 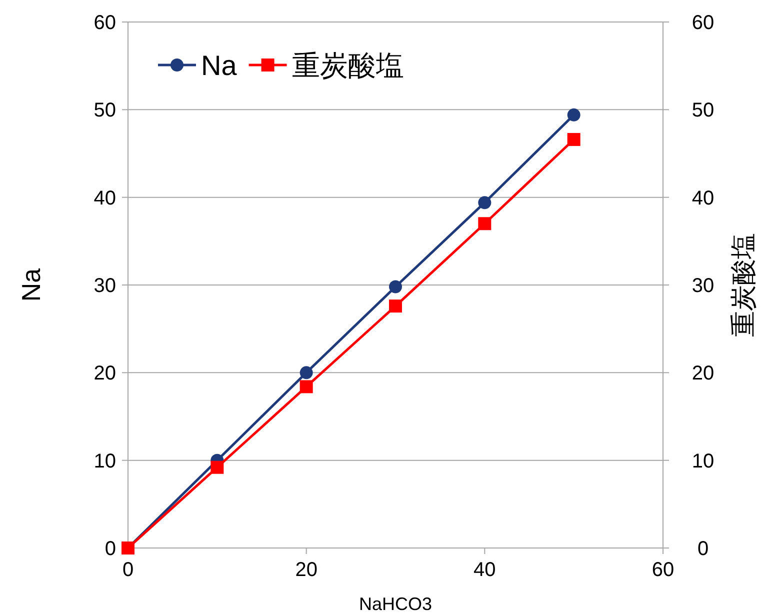 What do you see at coordinates (105, 286) in the screenshot?
I see `y-tick-label: 30` at bounding box center [105, 286].